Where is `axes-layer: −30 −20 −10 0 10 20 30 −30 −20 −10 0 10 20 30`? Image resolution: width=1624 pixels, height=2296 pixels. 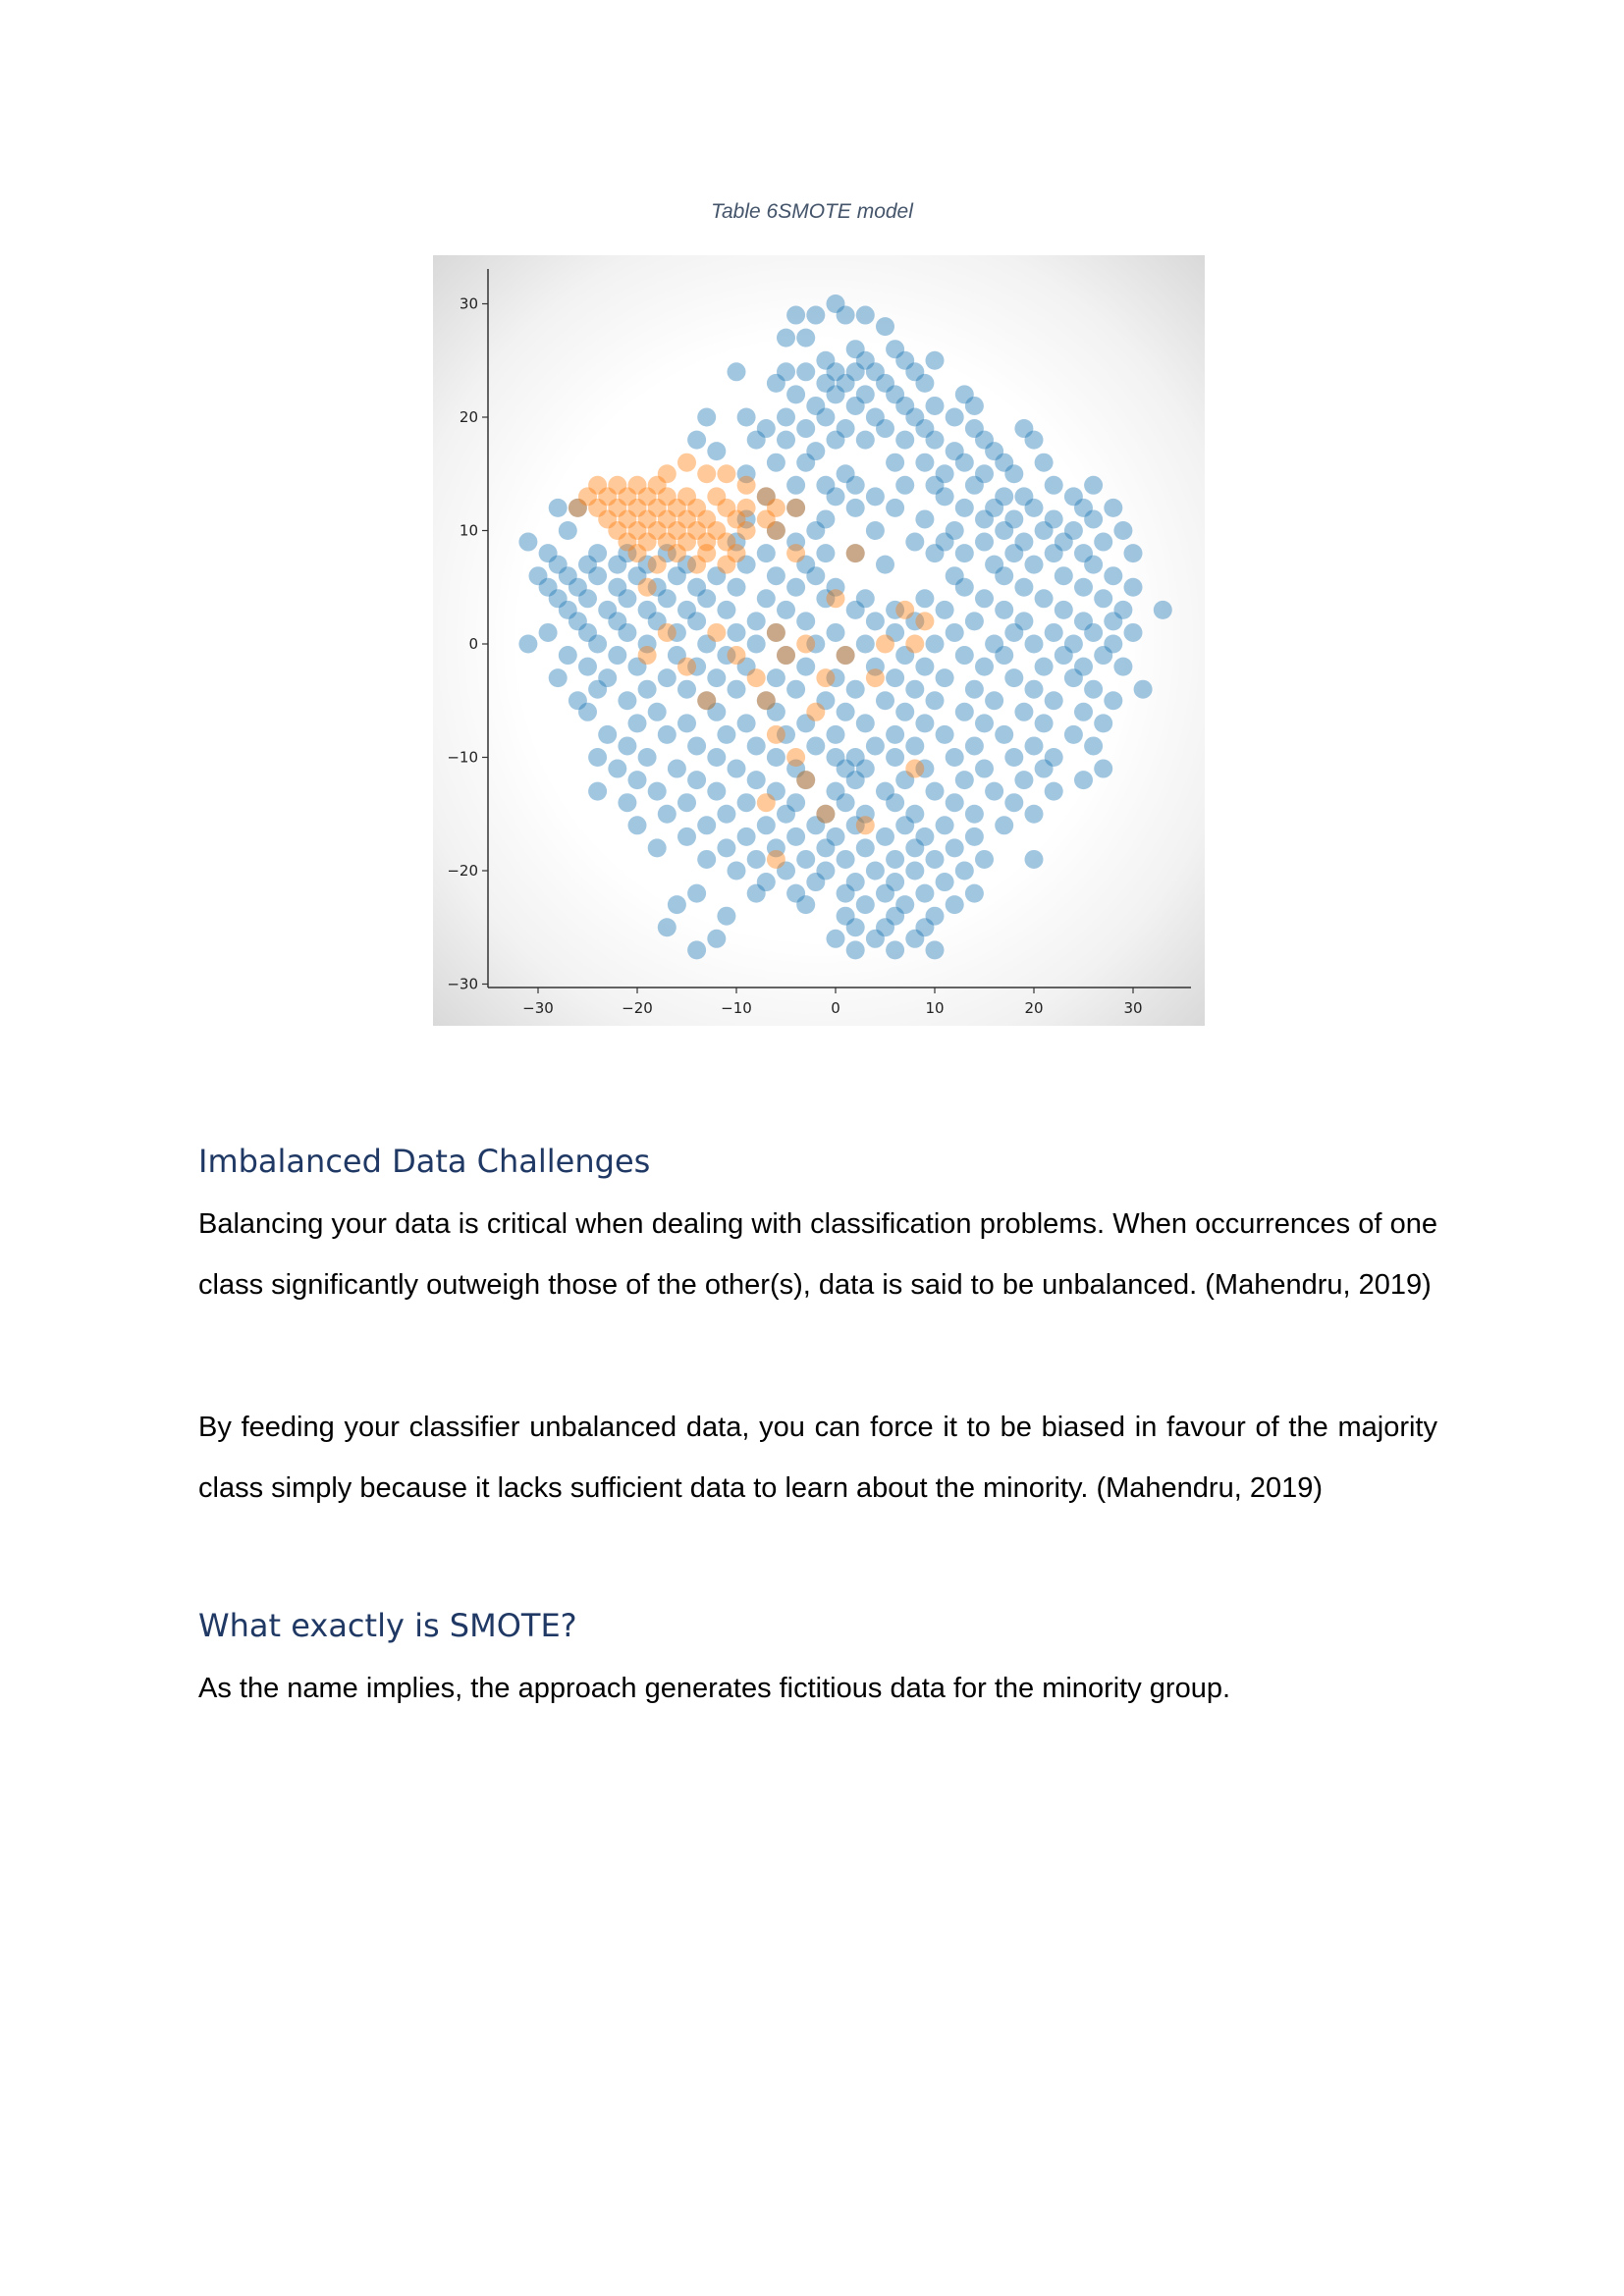
axes-layer: −30 −20 −10 0 10 20 30 −30 −20 −10 0 10 20 30 is located at coordinates (819, 643).